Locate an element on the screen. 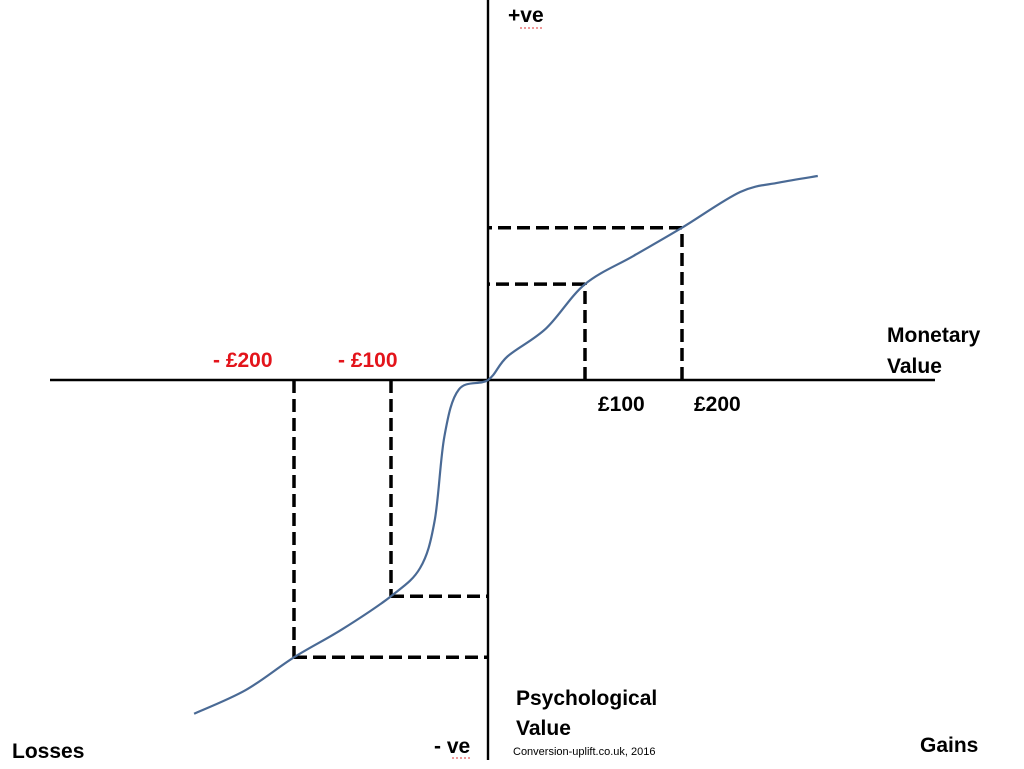 The image size is (1024, 769). y-axis-label-line2: Value is located at coordinates (543, 728).